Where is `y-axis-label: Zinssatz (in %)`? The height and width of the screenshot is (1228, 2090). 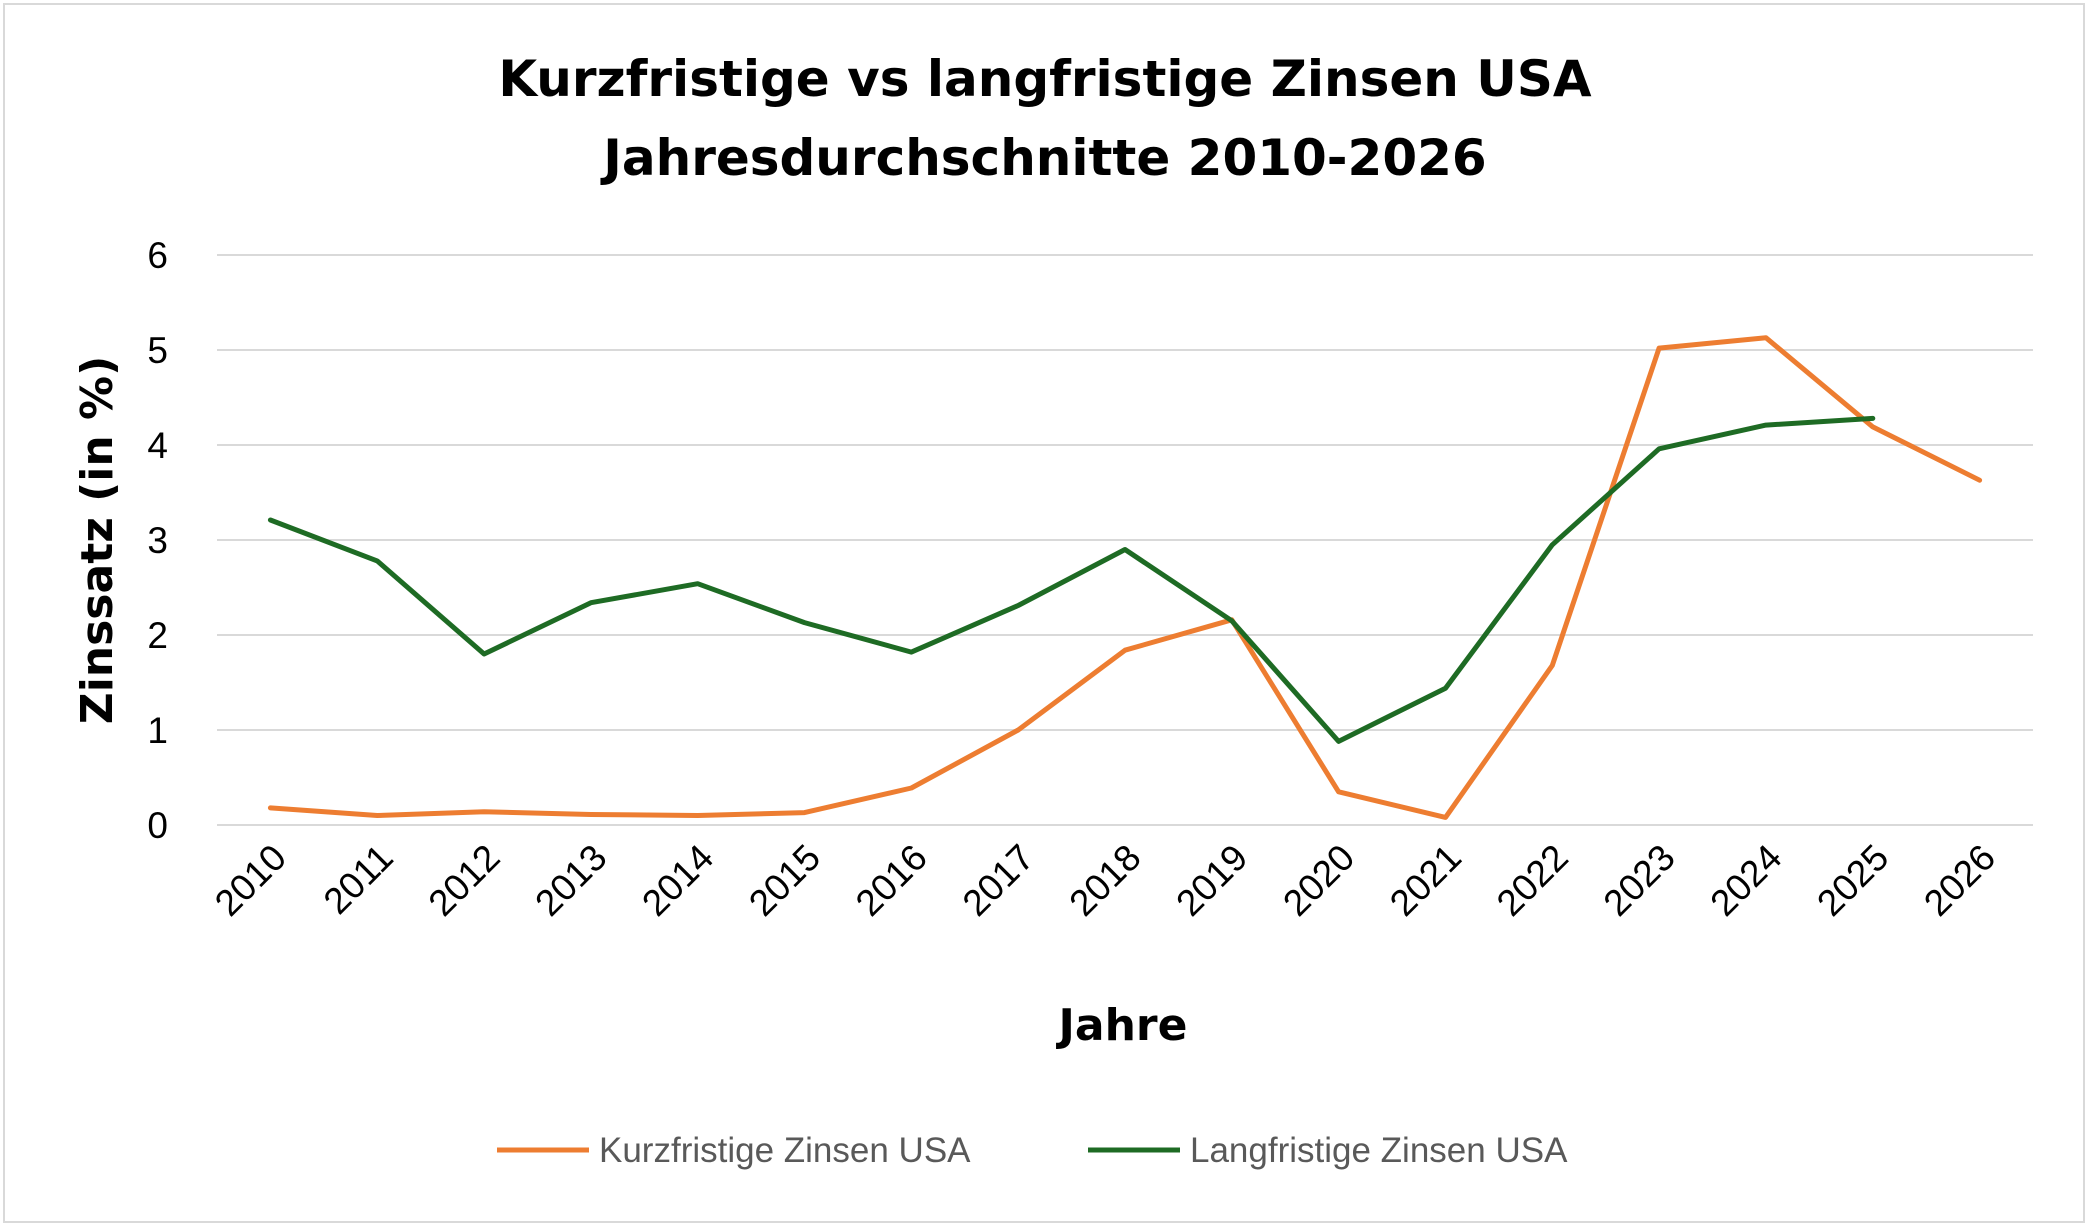 y-axis-label: Zinssatz (in %) is located at coordinates (97, 540).